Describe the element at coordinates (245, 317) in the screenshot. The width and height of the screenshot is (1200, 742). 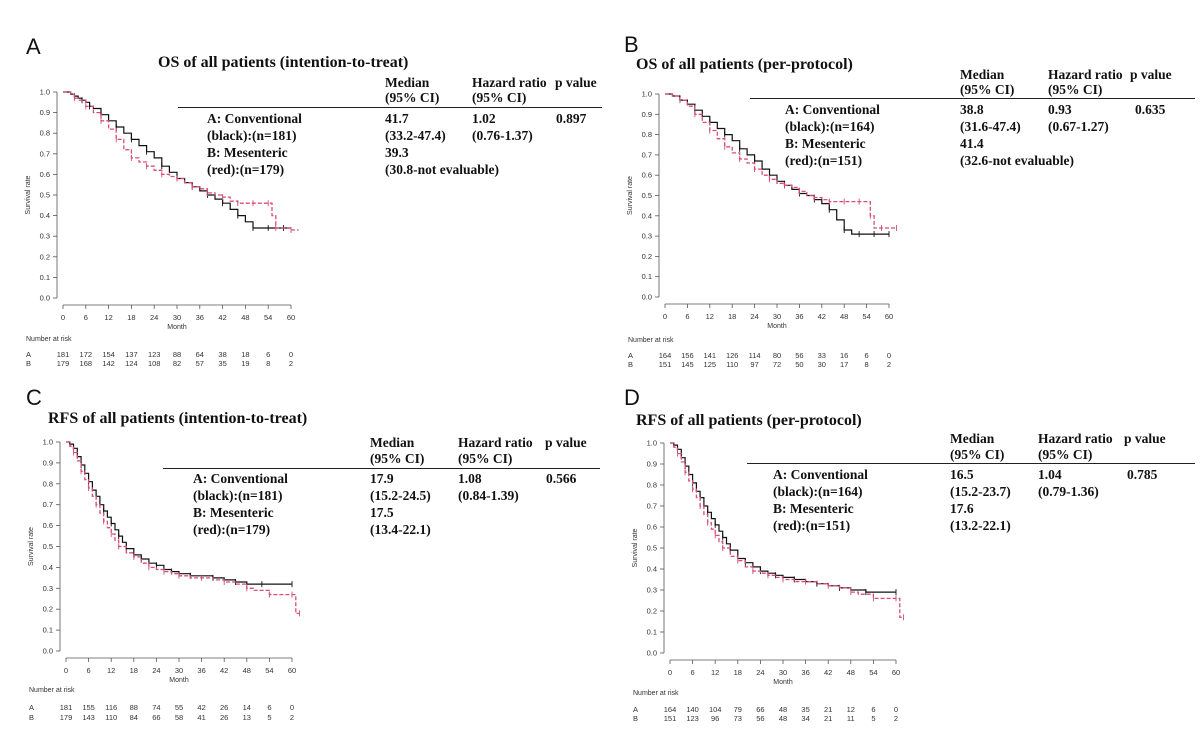
I see `x-tick-label: 48` at that location.